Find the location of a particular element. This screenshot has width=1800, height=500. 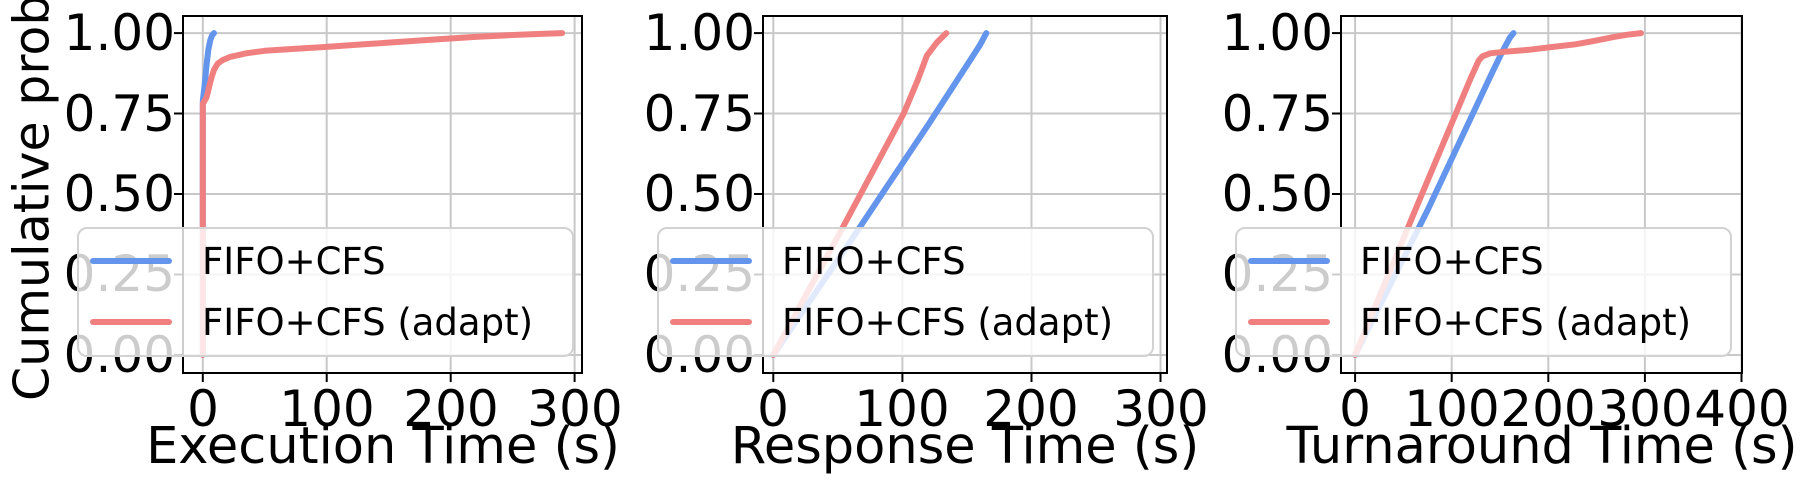

x-tick-label: 400 is located at coordinates (1742, 409).